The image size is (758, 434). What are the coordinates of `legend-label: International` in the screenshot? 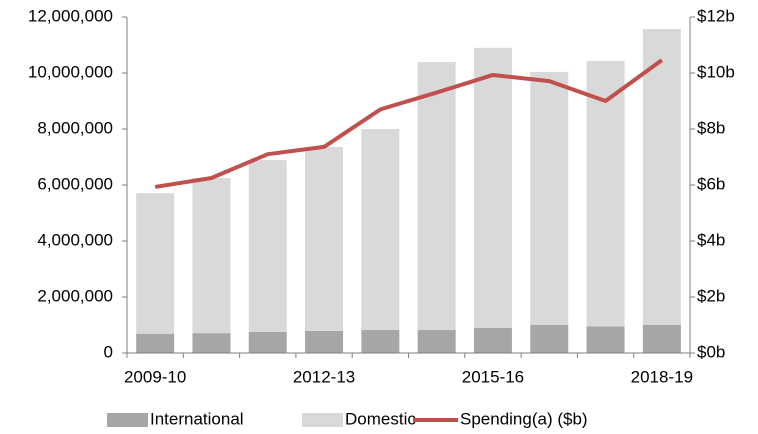 It's located at (197, 418).